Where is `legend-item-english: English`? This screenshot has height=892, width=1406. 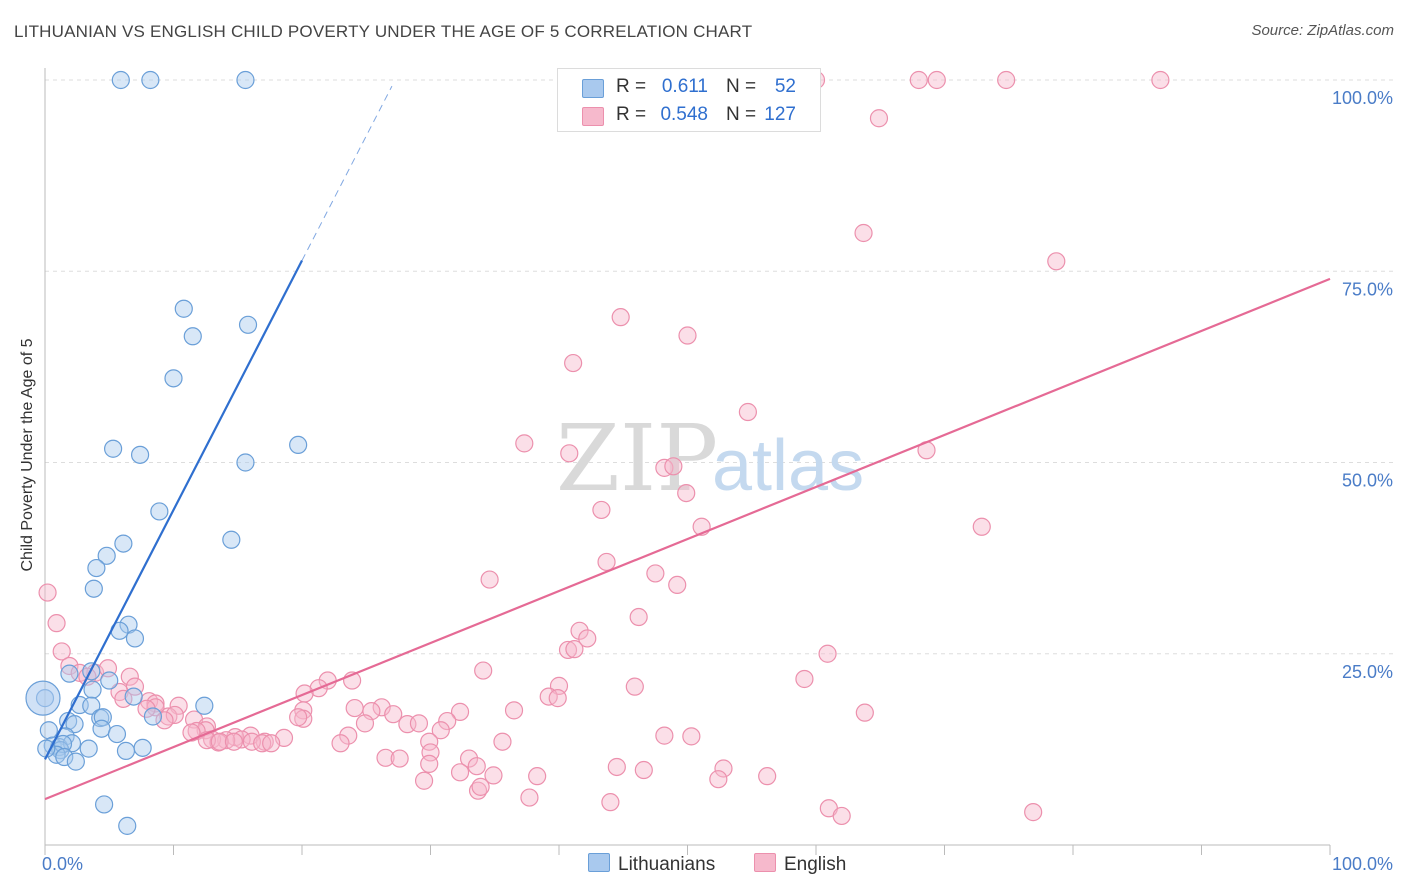
legend-item-english: English is located at coordinates (800, 864).